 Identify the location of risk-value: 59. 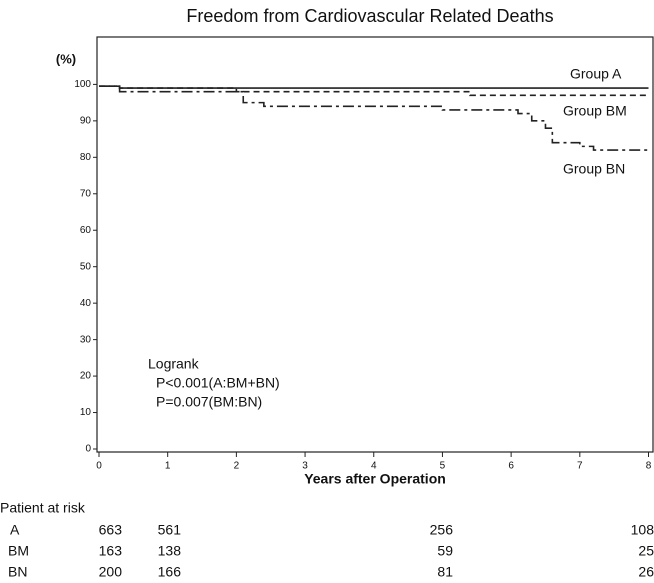
(445, 551).